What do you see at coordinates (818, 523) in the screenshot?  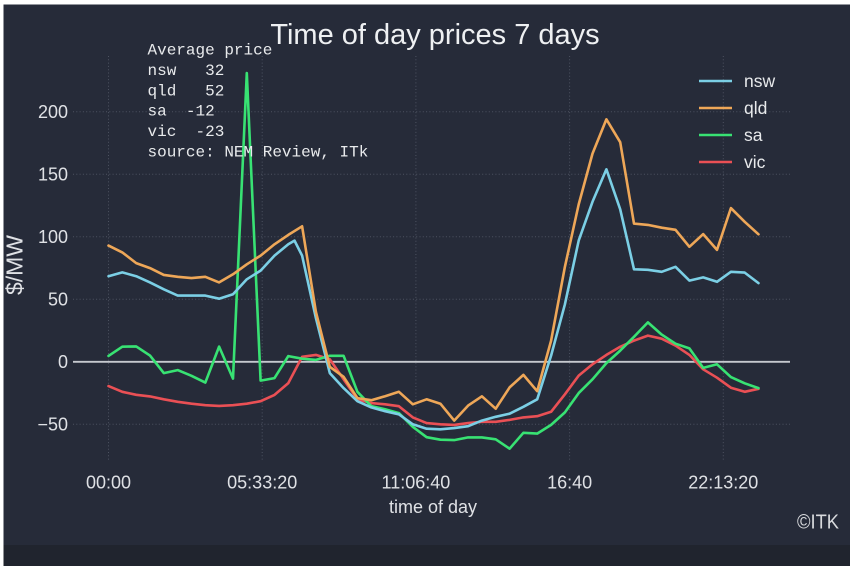 I see `svg-text: ©ITK` at bounding box center [818, 523].